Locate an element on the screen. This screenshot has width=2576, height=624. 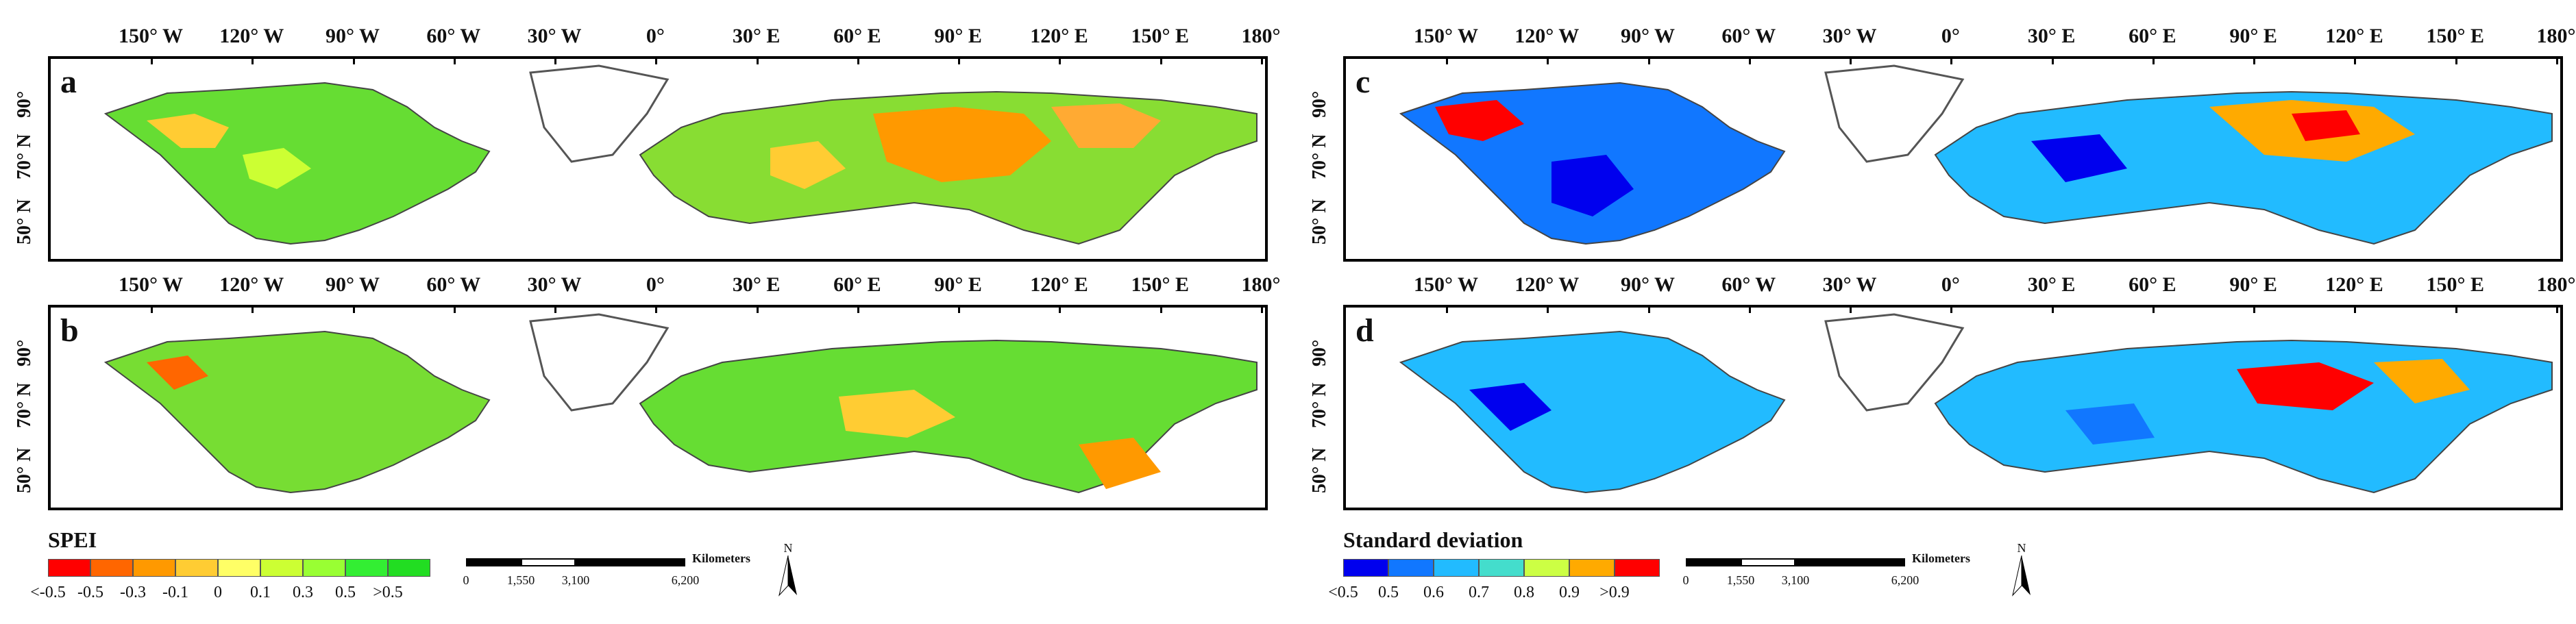
scalebar-left: Kilometers 0 1,550 3,100 6,200 is located at coordinates (609, 578).